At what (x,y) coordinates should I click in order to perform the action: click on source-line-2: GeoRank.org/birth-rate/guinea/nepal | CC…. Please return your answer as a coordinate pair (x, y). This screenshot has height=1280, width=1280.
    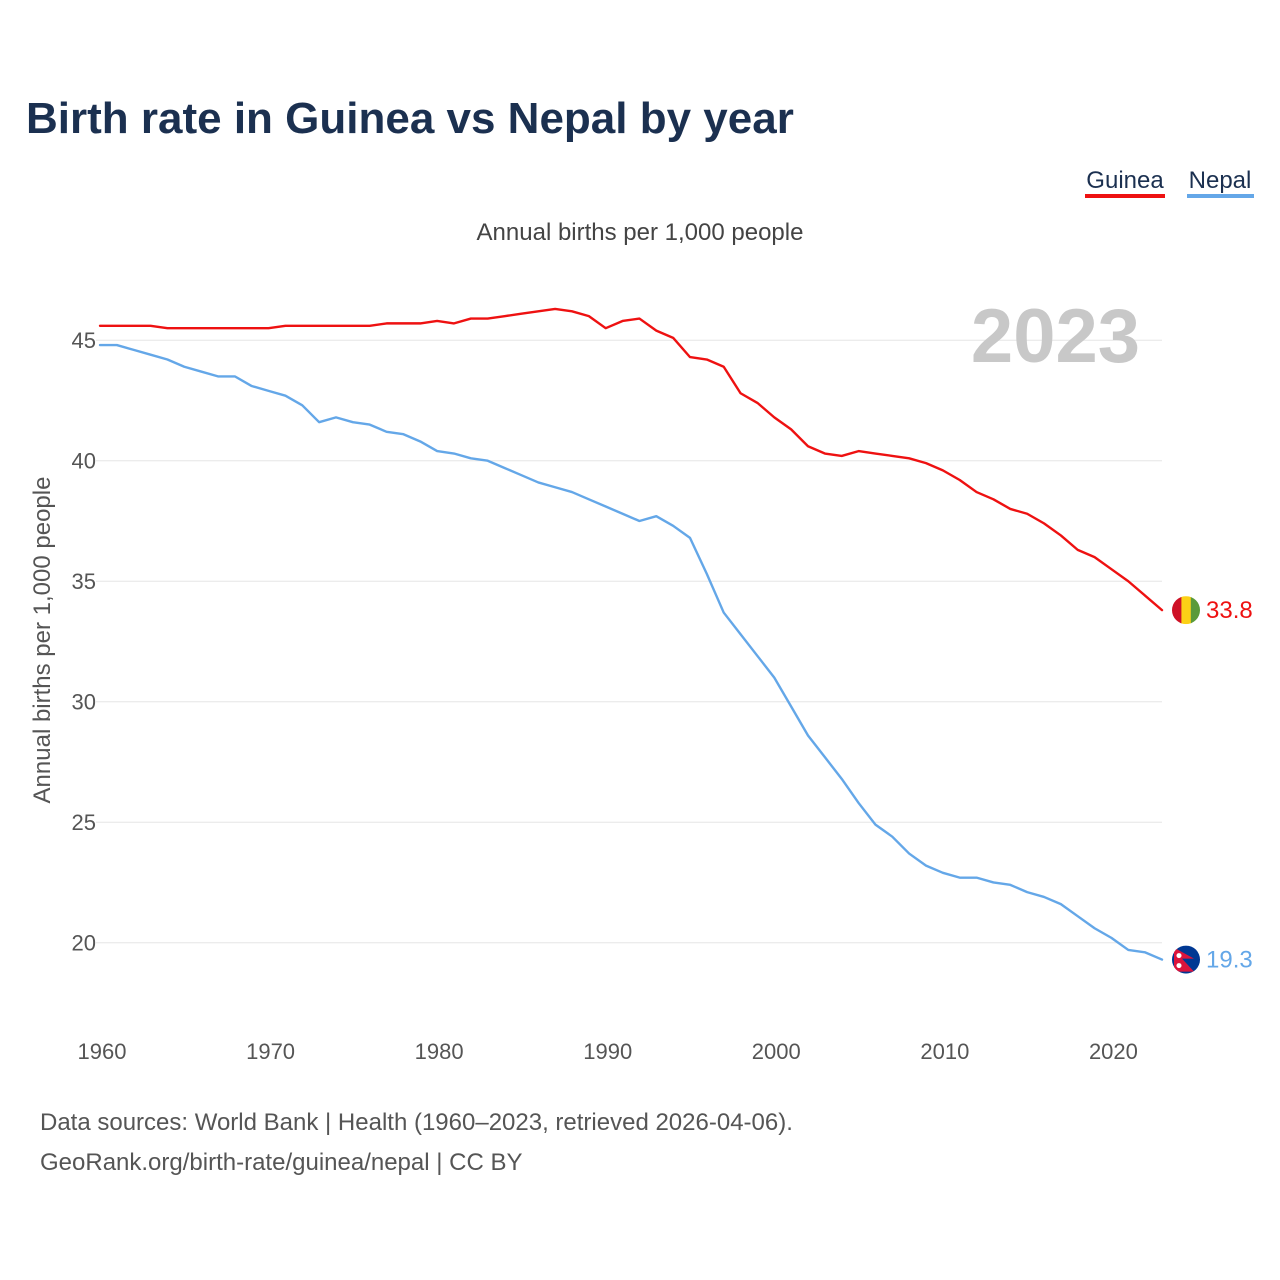
    Looking at the image, I should click on (281, 1162).